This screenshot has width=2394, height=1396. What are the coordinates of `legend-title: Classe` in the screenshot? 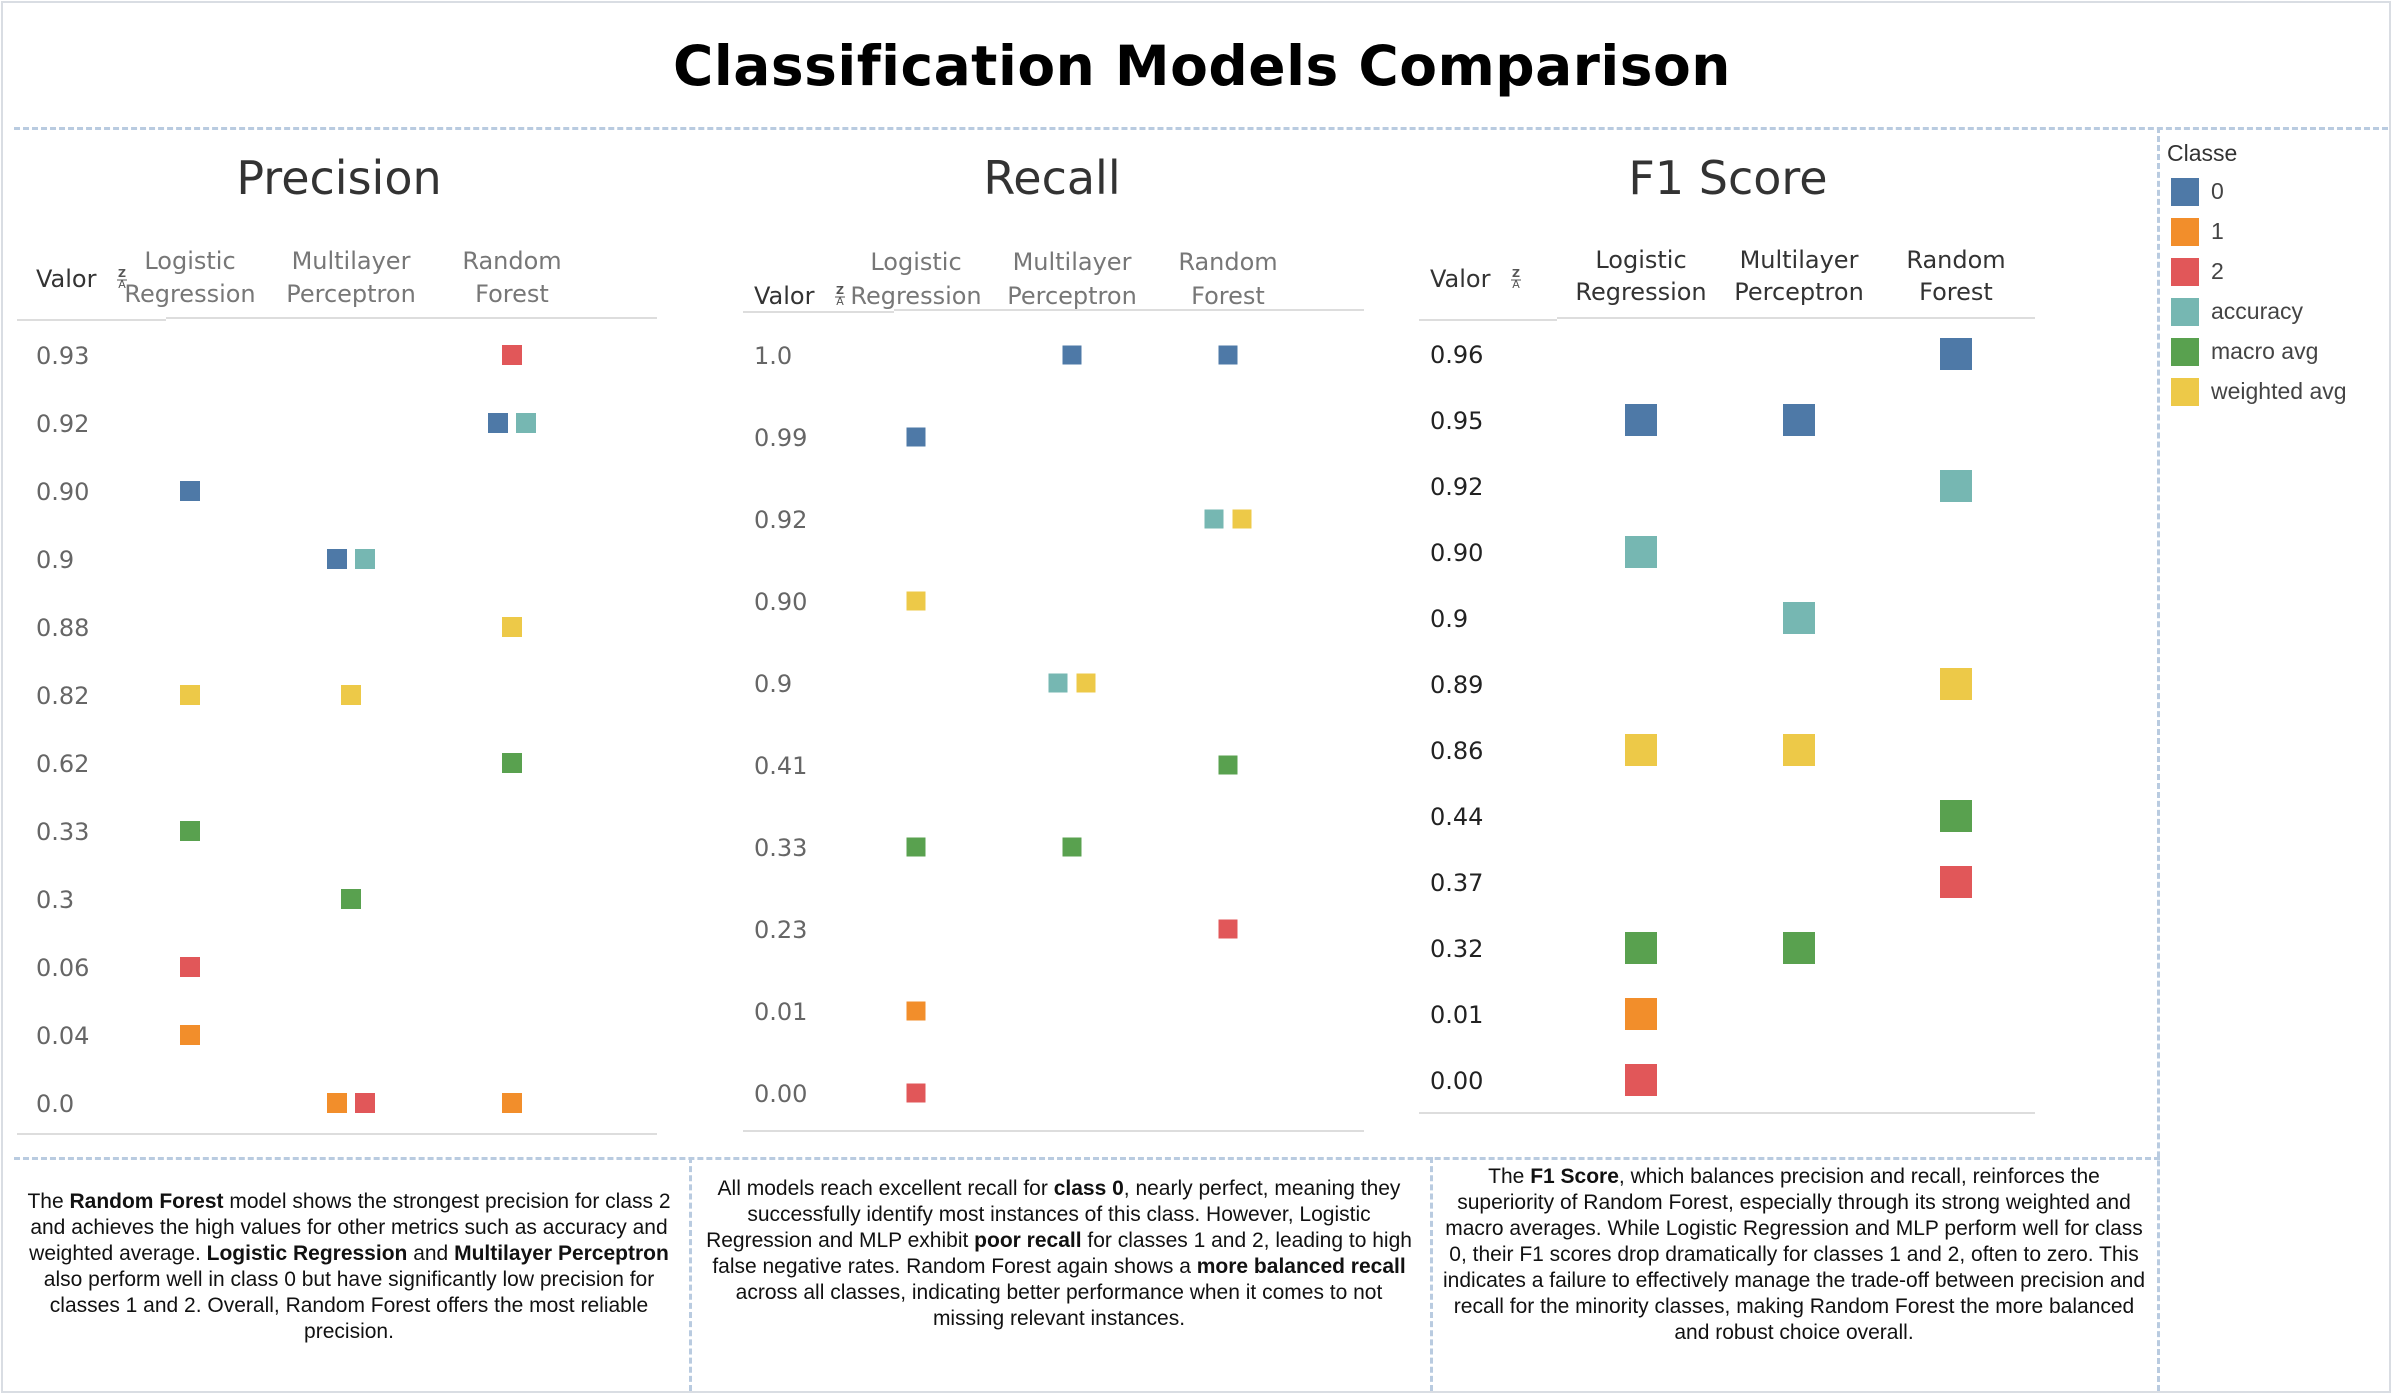 It's located at (2202, 153).